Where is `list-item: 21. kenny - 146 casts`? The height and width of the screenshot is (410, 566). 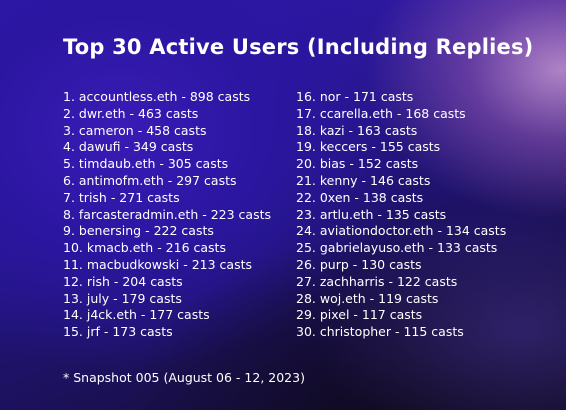
list-item: 21. kenny - 146 casts is located at coordinates (363, 180).